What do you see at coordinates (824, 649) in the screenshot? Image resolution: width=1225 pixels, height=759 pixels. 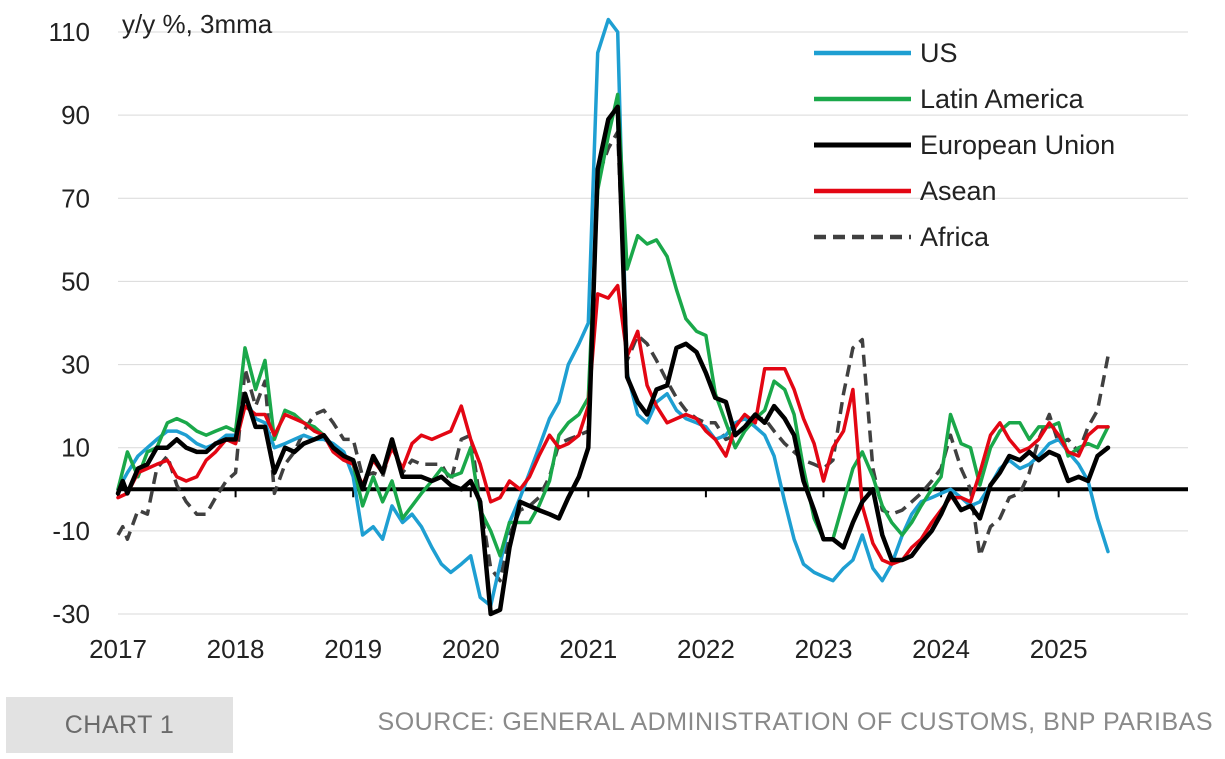 I see `x-tick-label: 2023` at bounding box center [824, 649].